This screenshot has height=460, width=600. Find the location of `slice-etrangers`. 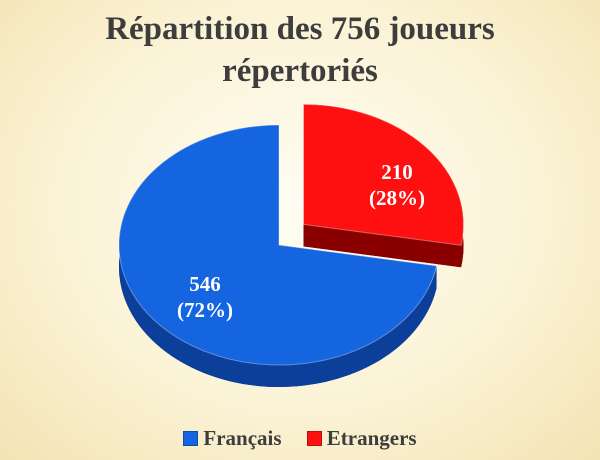

slice-etrangers is located at coordinates (383, 174).